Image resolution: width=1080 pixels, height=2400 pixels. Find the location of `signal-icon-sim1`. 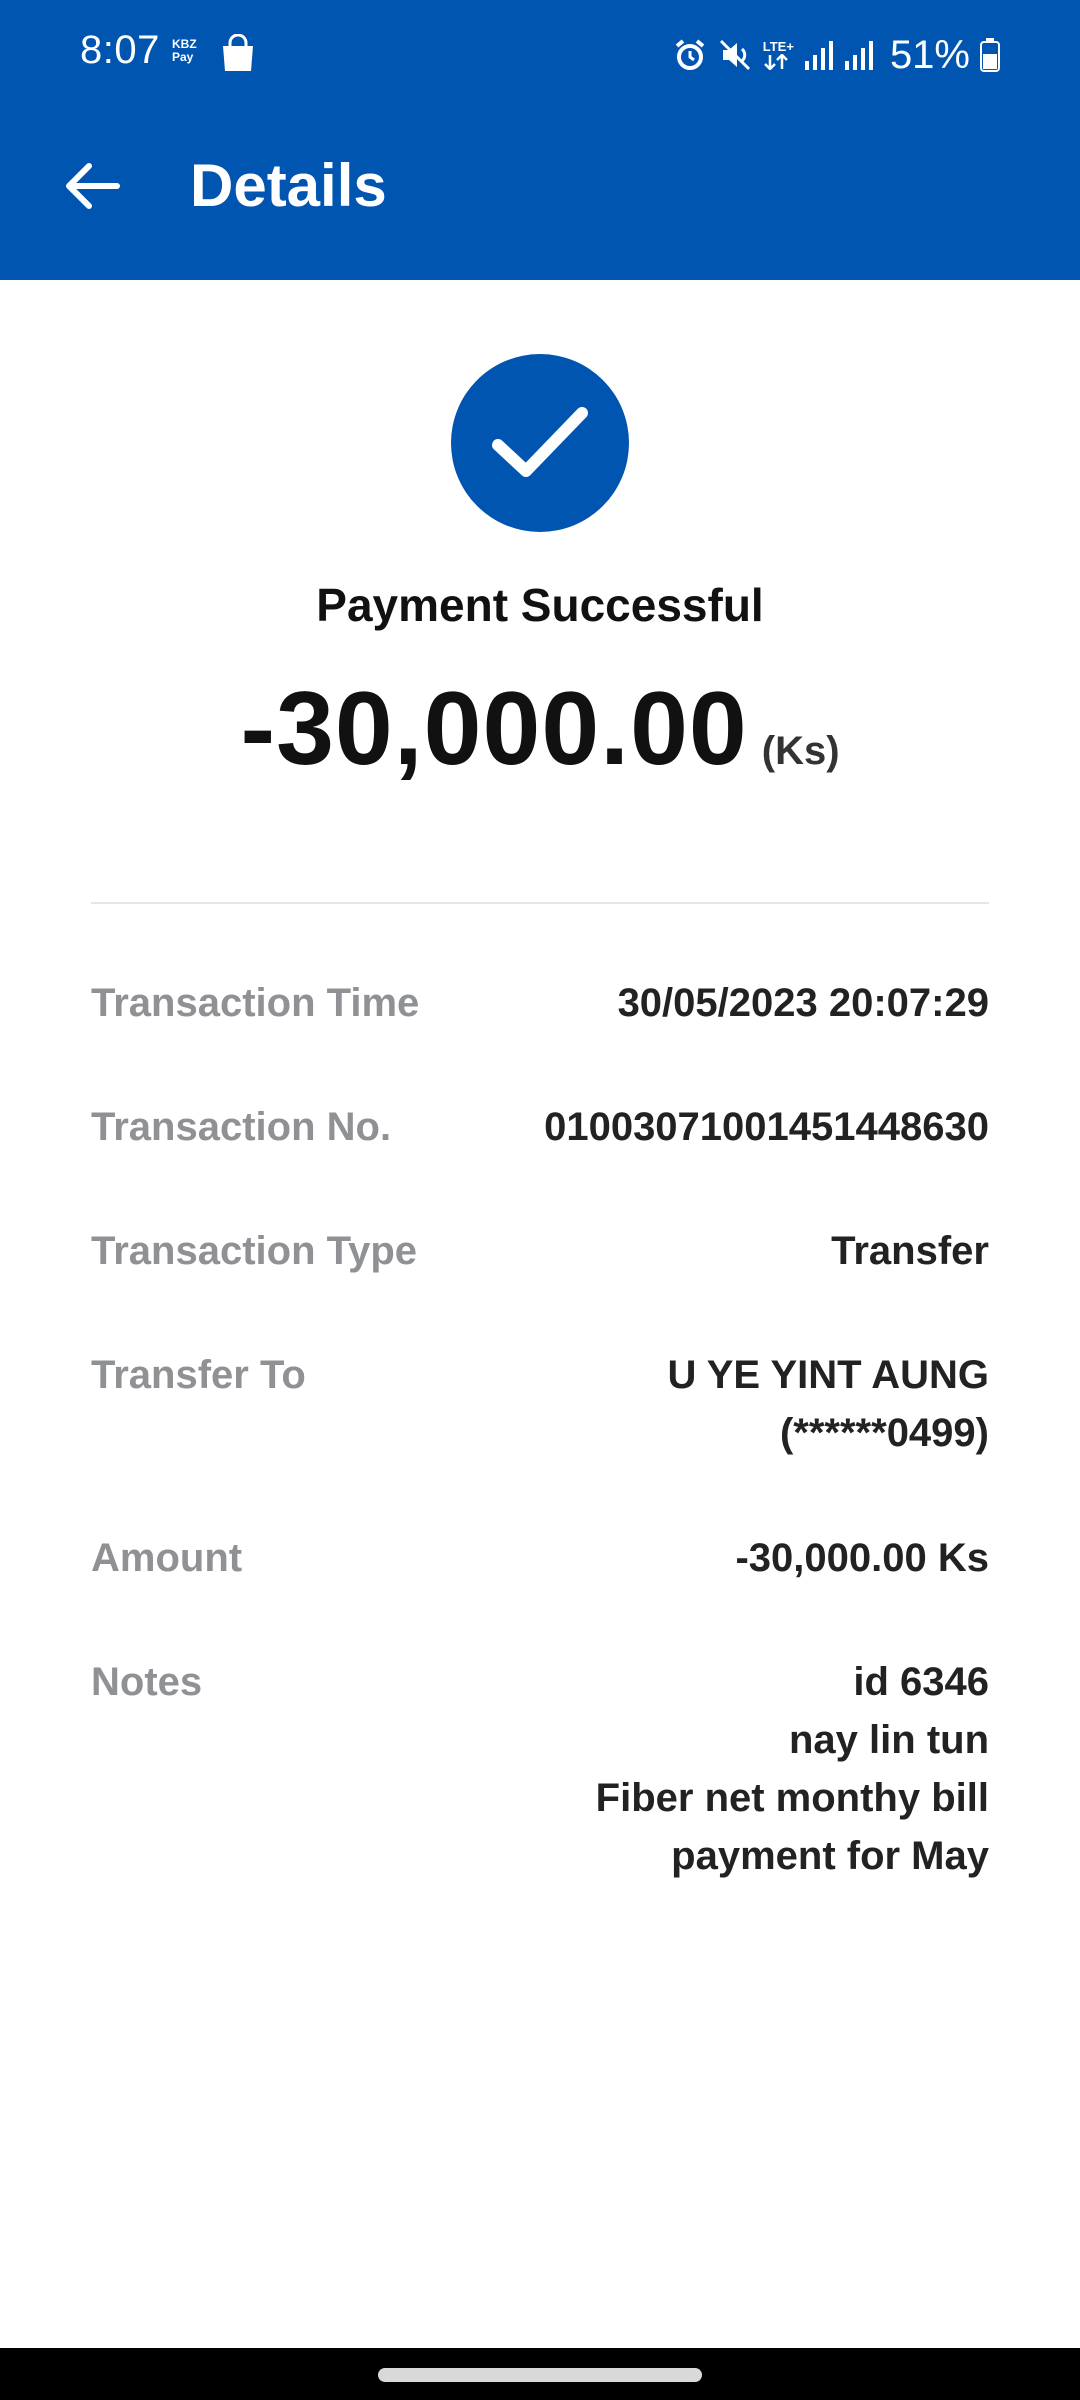

signal-icon-sim1 is located at coordinates (818, 55).